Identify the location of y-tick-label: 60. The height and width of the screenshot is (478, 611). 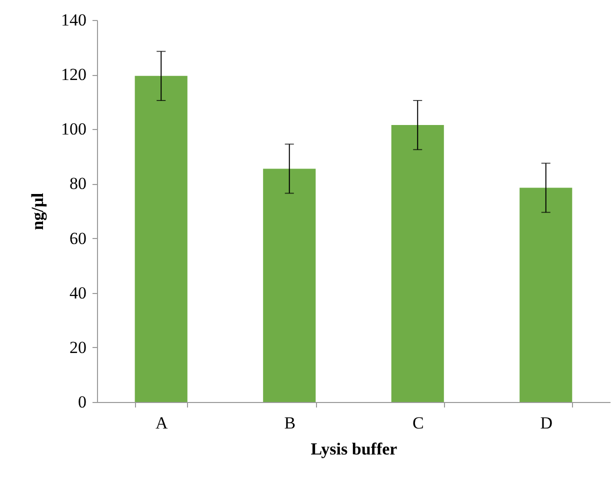
(78, 238).